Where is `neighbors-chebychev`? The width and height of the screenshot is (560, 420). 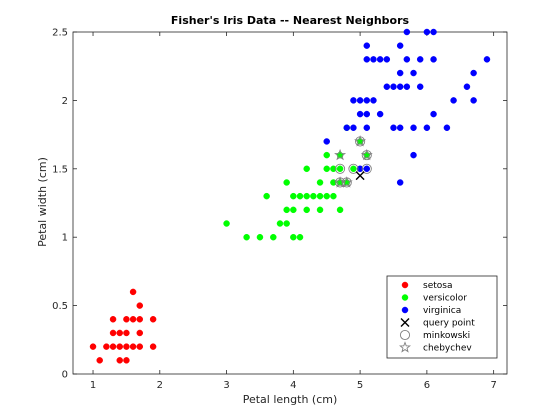
neighbors-chebychev is located at coordinates (353, 161).